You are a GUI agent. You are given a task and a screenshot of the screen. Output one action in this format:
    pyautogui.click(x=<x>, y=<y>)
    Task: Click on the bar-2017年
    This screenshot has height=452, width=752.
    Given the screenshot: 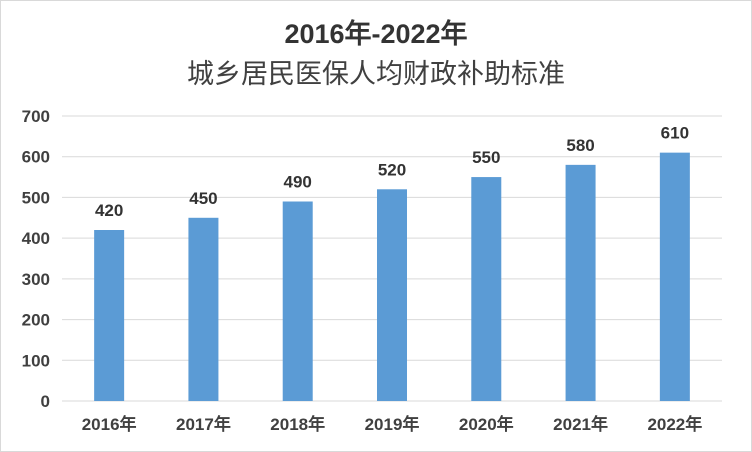 What is the action you would take?
    pyautogui.click(x=203, y=309)
    